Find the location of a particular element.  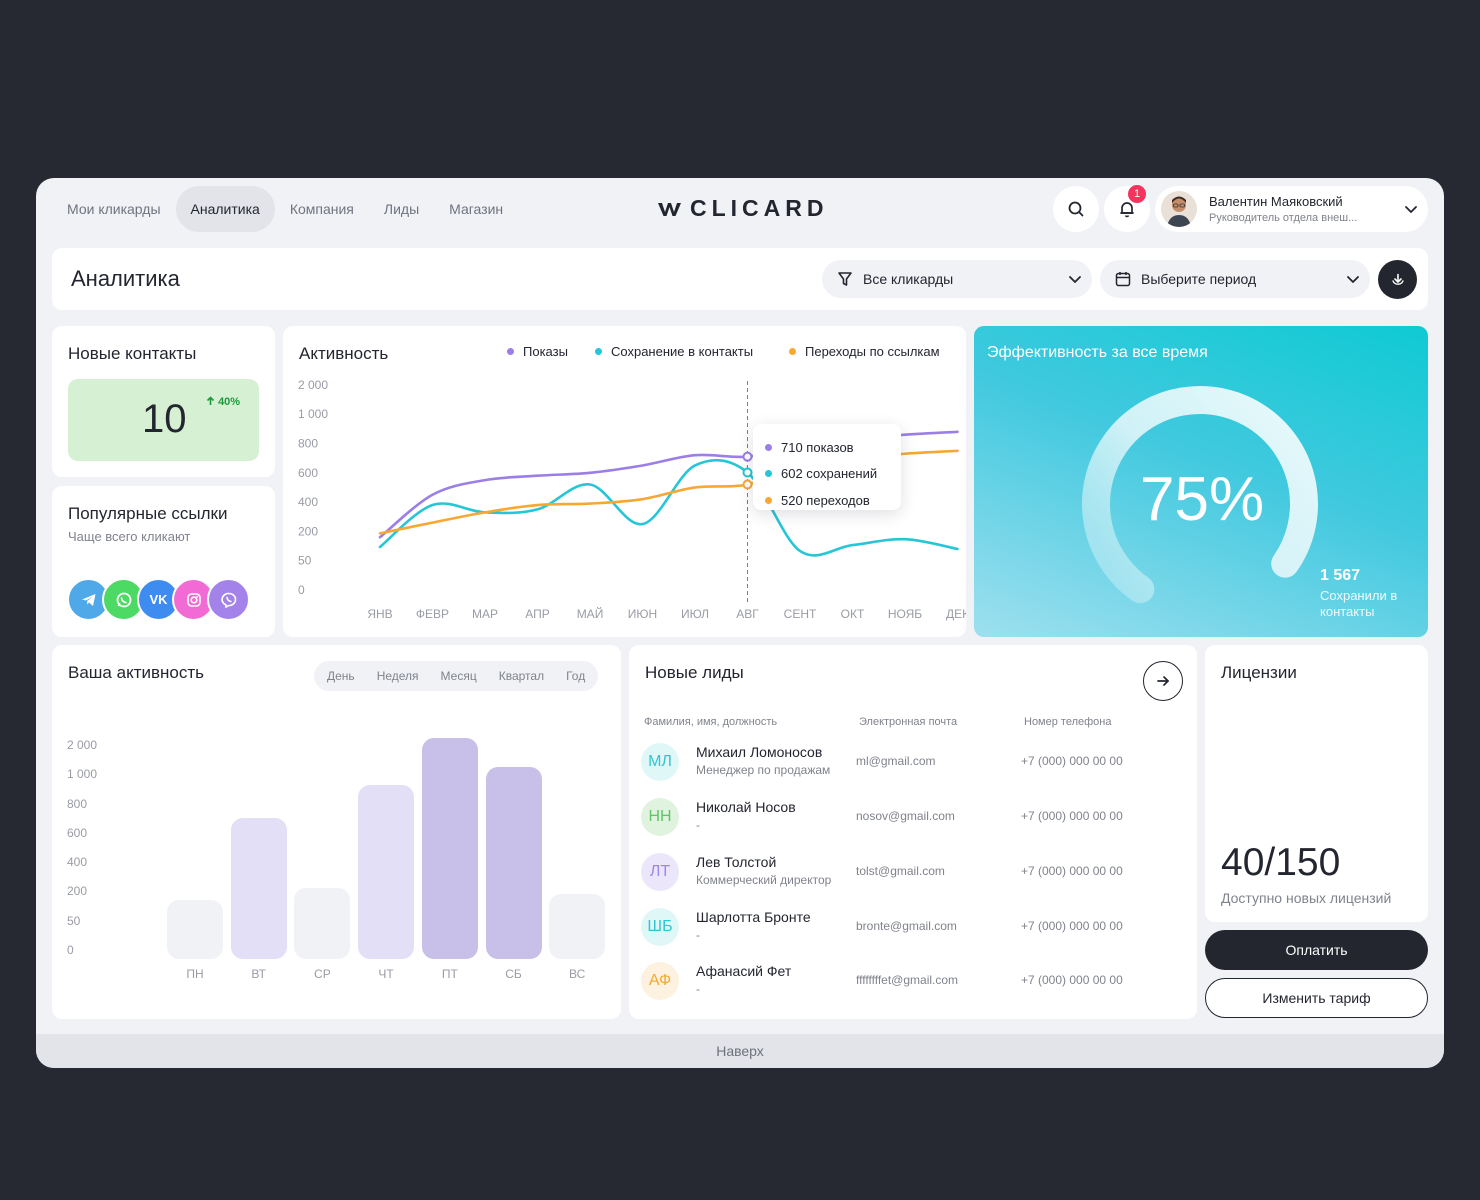

period-week: Неделя is located at coordinates (397, 676).